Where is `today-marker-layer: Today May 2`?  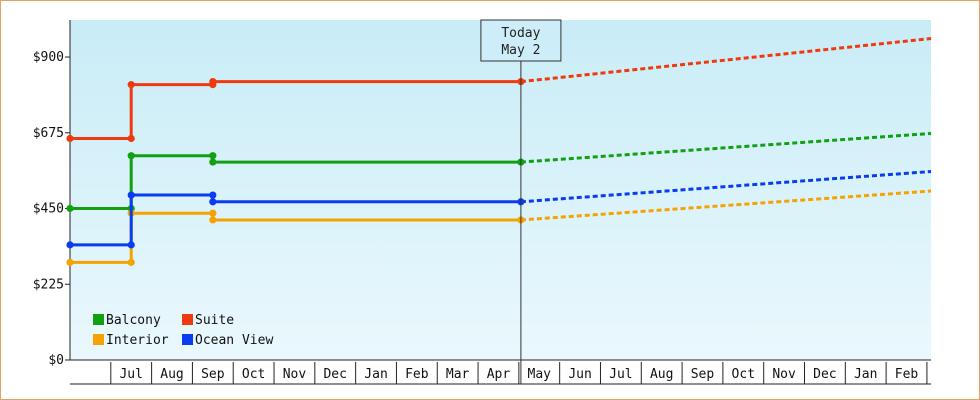 today-marker-layer: Today May 2 is located at coordinates (521, 201).